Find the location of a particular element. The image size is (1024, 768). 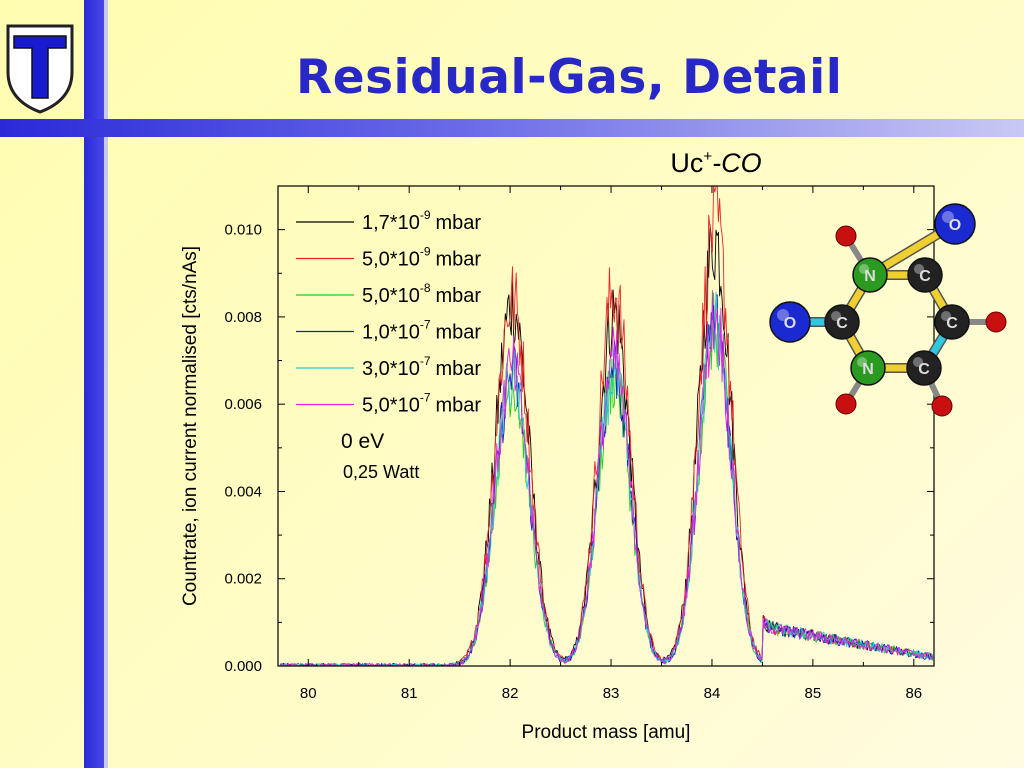

chart-title-suffix: -CO is located at coordinates (737, 163).